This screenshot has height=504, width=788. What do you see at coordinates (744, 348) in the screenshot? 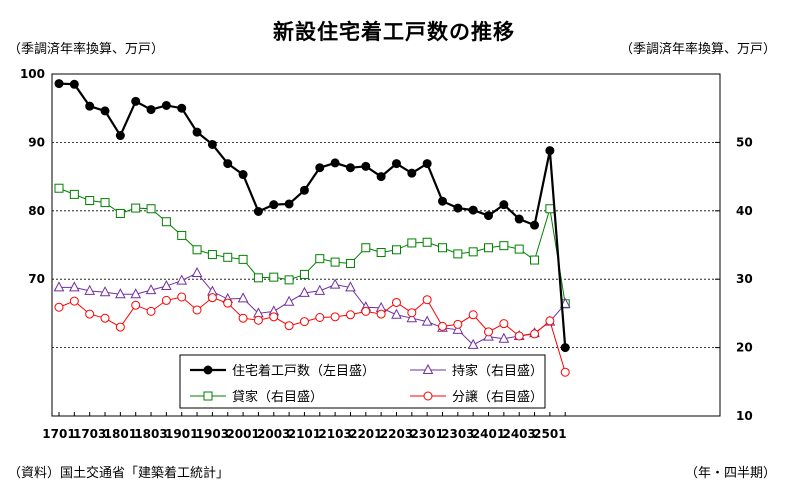
I see `y-right-tick-label: 20` at bounding box center [744, 348].